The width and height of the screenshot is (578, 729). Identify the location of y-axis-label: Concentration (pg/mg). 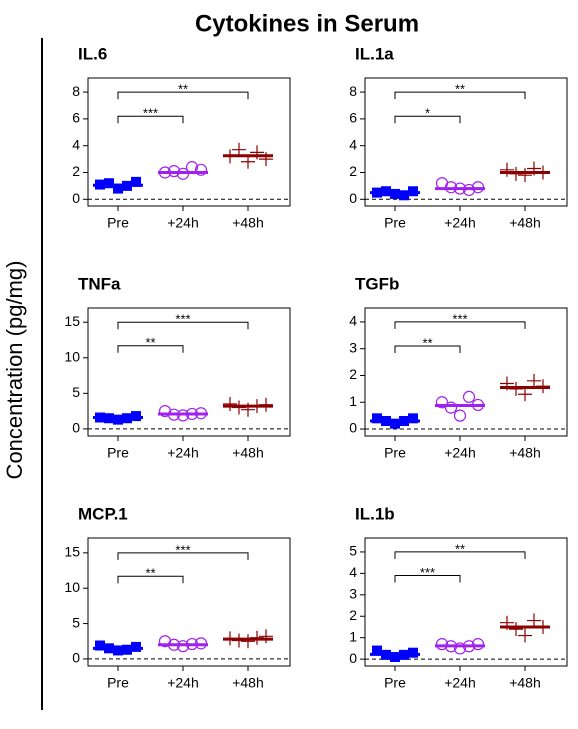
(14, 370).